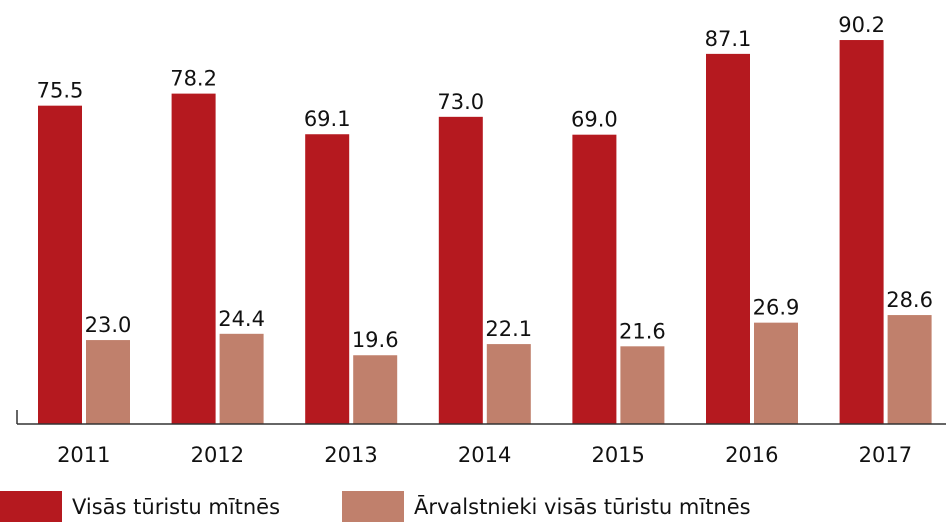  Describe the element at coordinates (193, 79) in the screenshot. I see `data-label: 78.2` at that location.